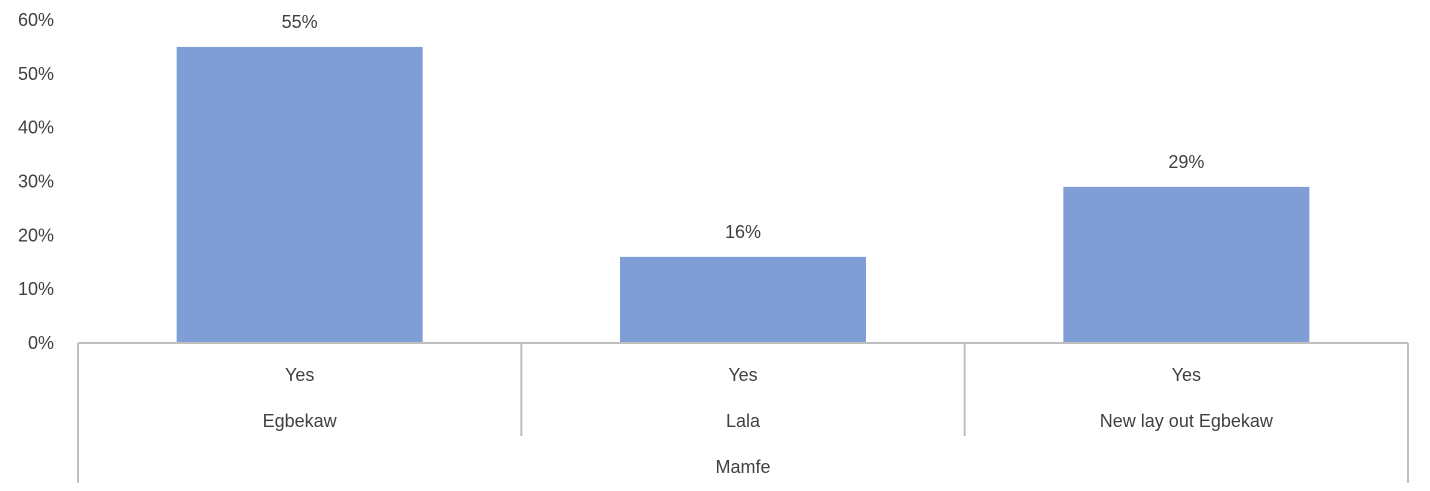 Image resolution: width=1430 pixels, height=491 pixels. What do you see at coordinates (36, 289) in the screenshot?
I see `y-tick-label: 10%` at bounding box center [36, 289].